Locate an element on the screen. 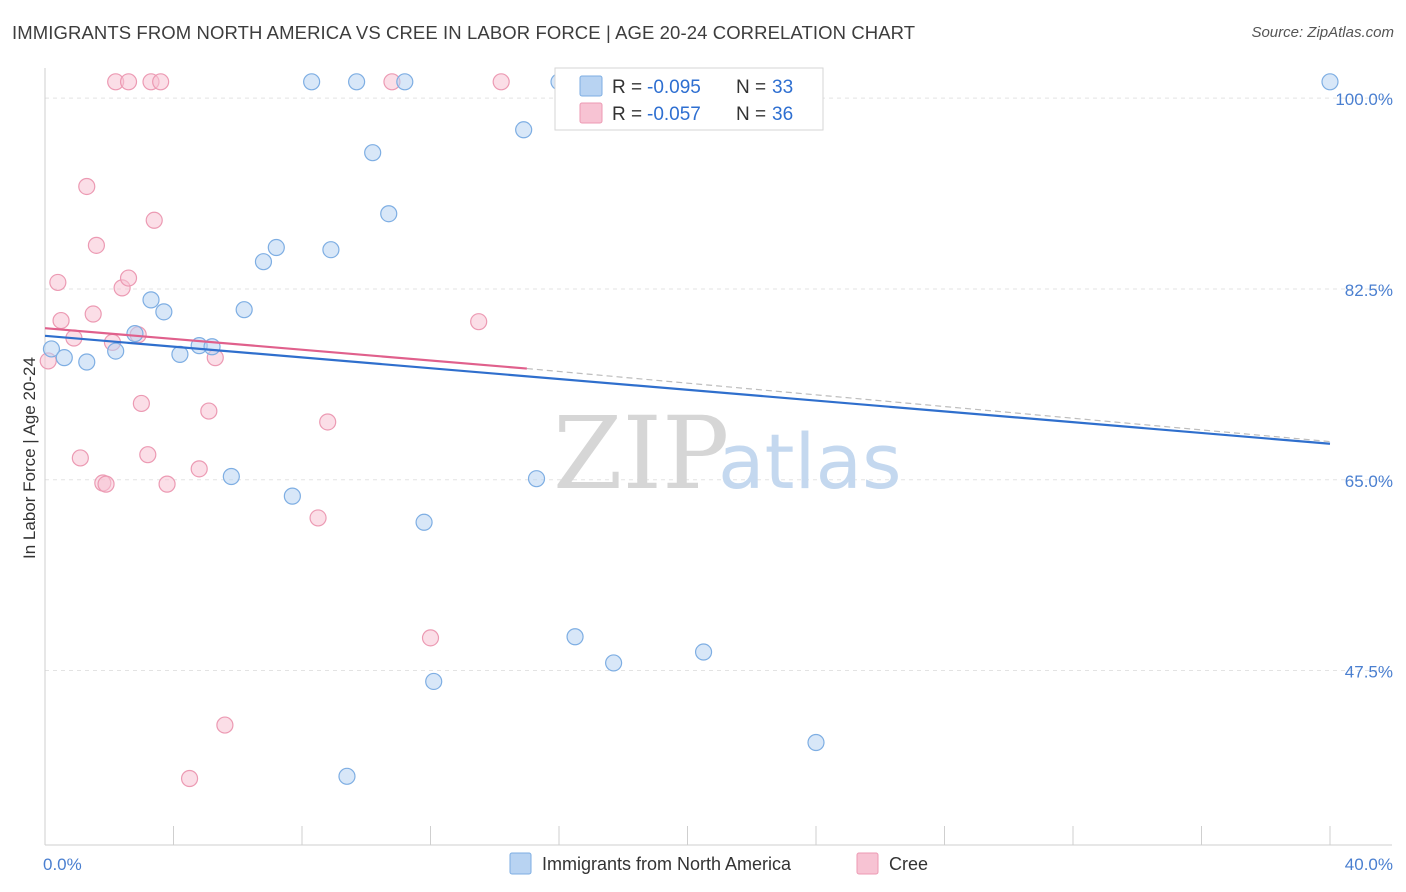 Image resolution: width=1406 pixels, height=892 pixels. watermark: ZIP atlas is located at coordinates (727, 453).